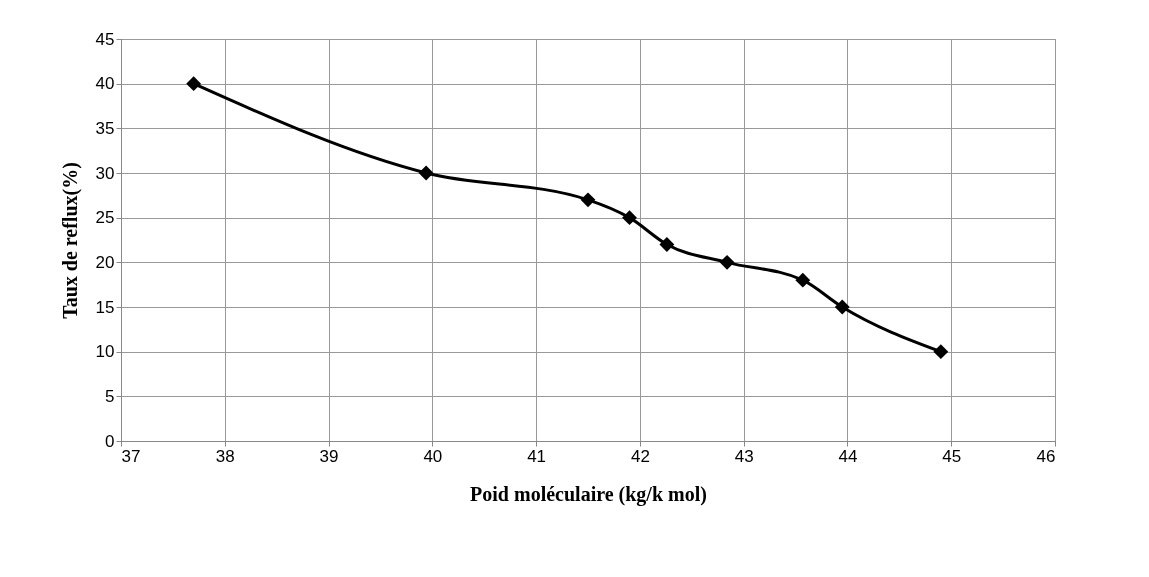  I want to click on x-tick-label: 39, so click(329, 456).